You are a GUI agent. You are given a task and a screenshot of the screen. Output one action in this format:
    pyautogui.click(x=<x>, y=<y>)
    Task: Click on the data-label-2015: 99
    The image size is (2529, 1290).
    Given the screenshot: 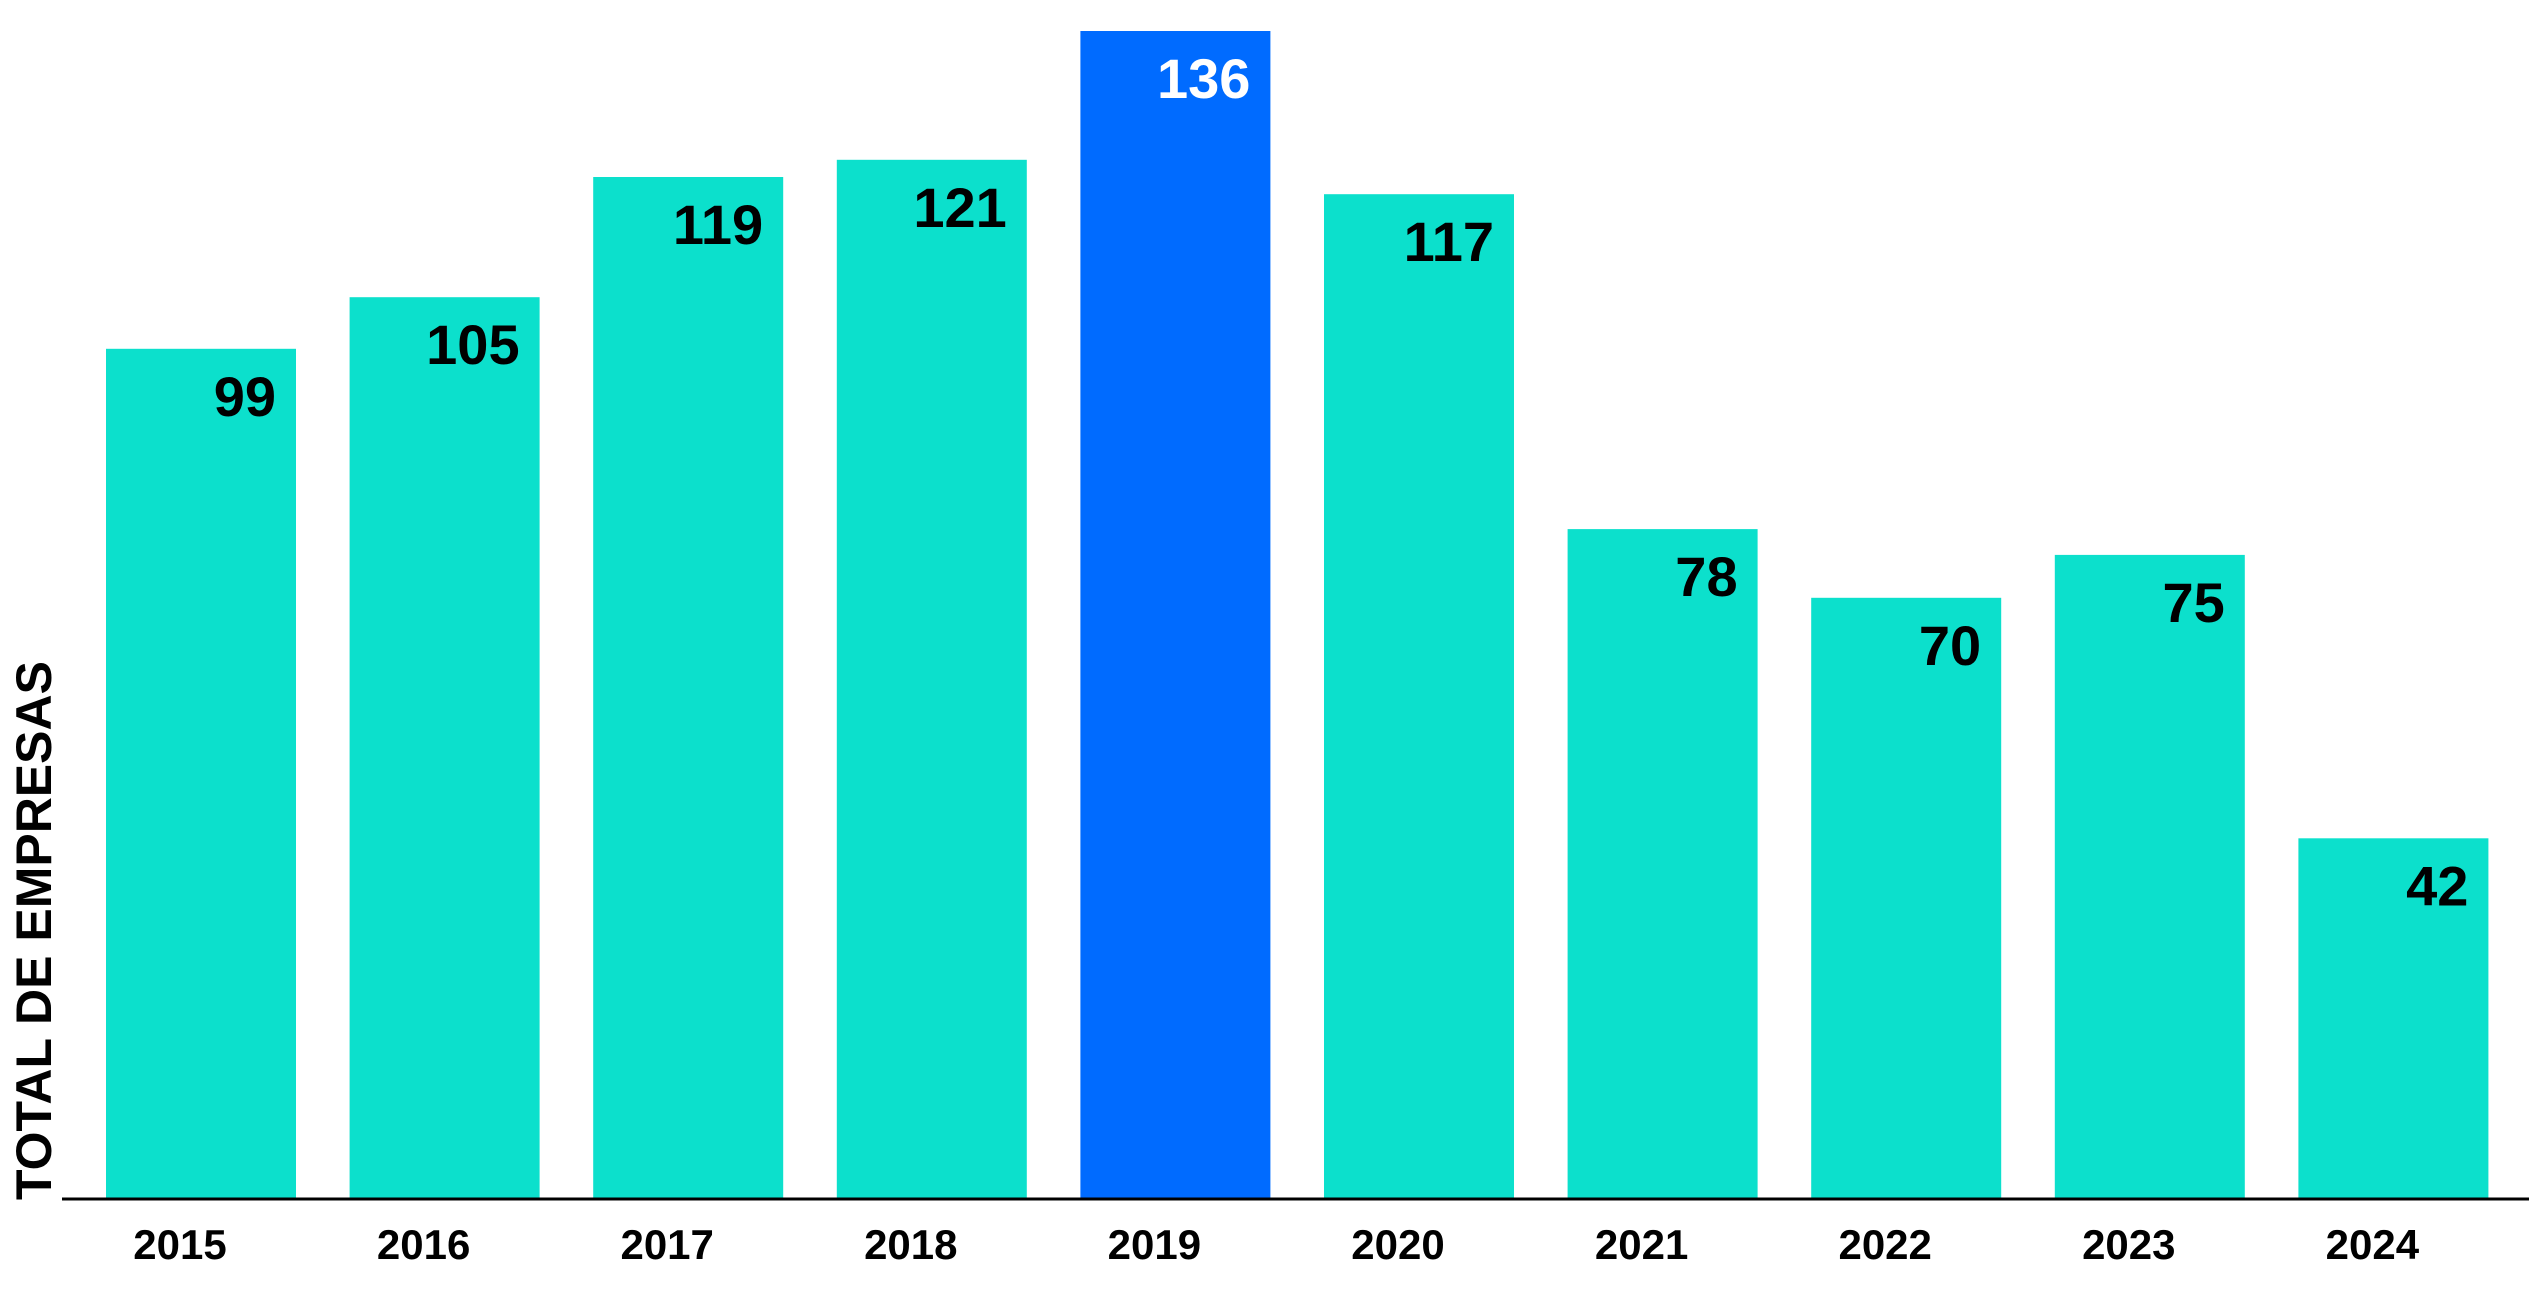 What is the action you would take?
    pyautogui.click(x=245, y=396)
    